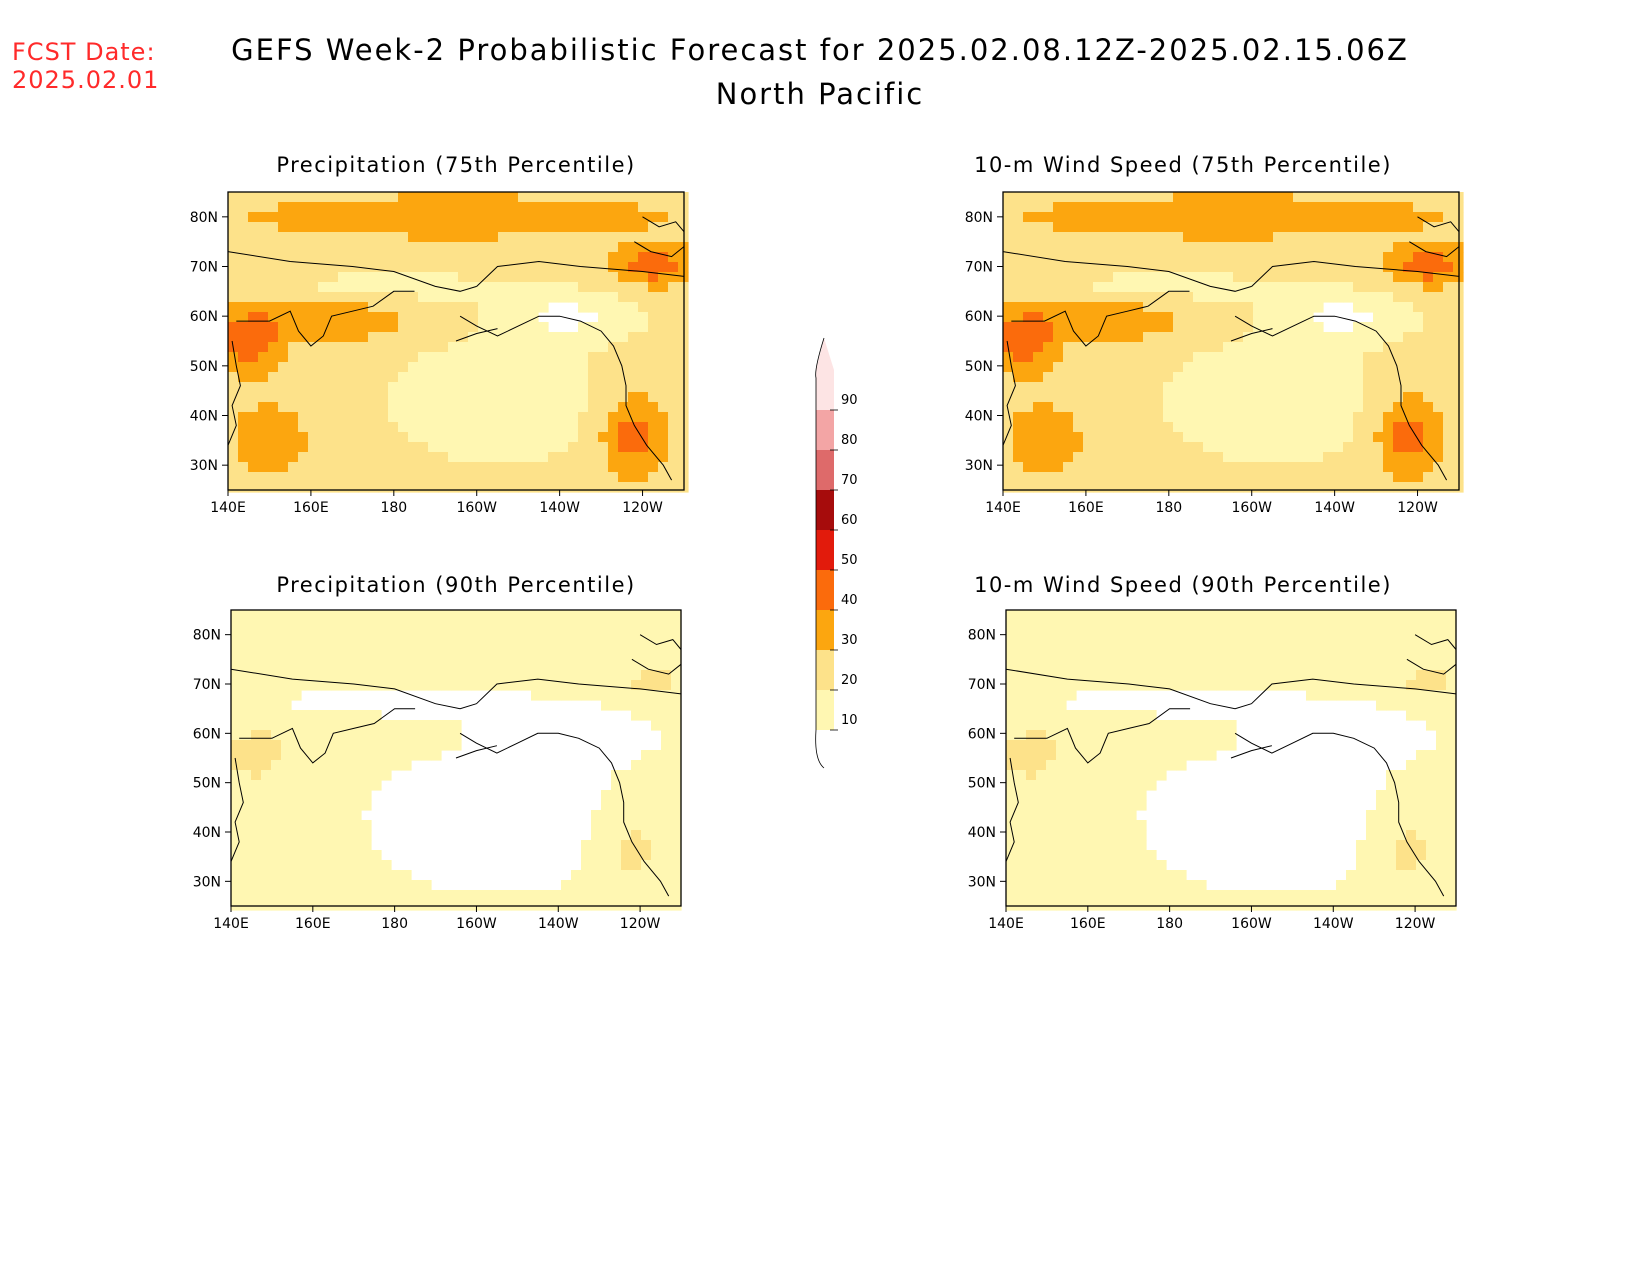 The width and height of the screenshot is (1650, 1275). I want to click on x-tick-label: 180, so click(1169, 924).